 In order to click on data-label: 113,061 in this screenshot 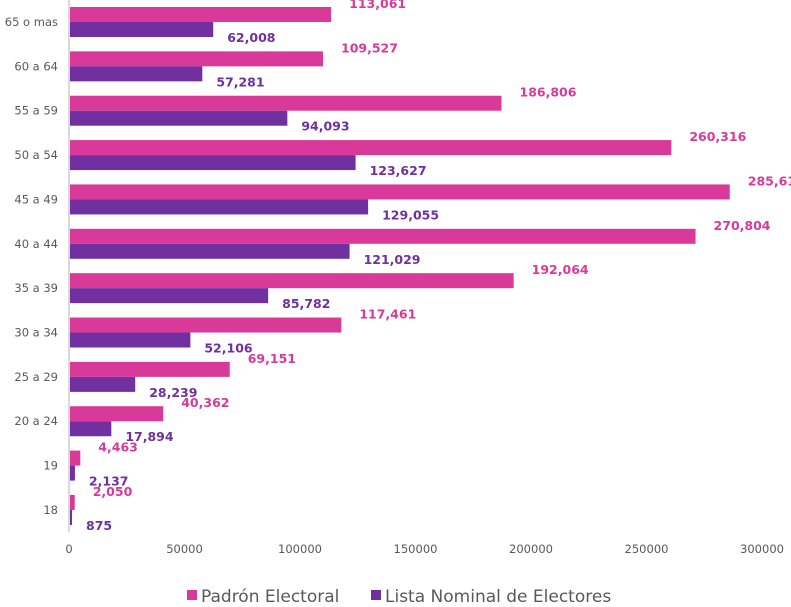, I will do `click(377, 5)`.